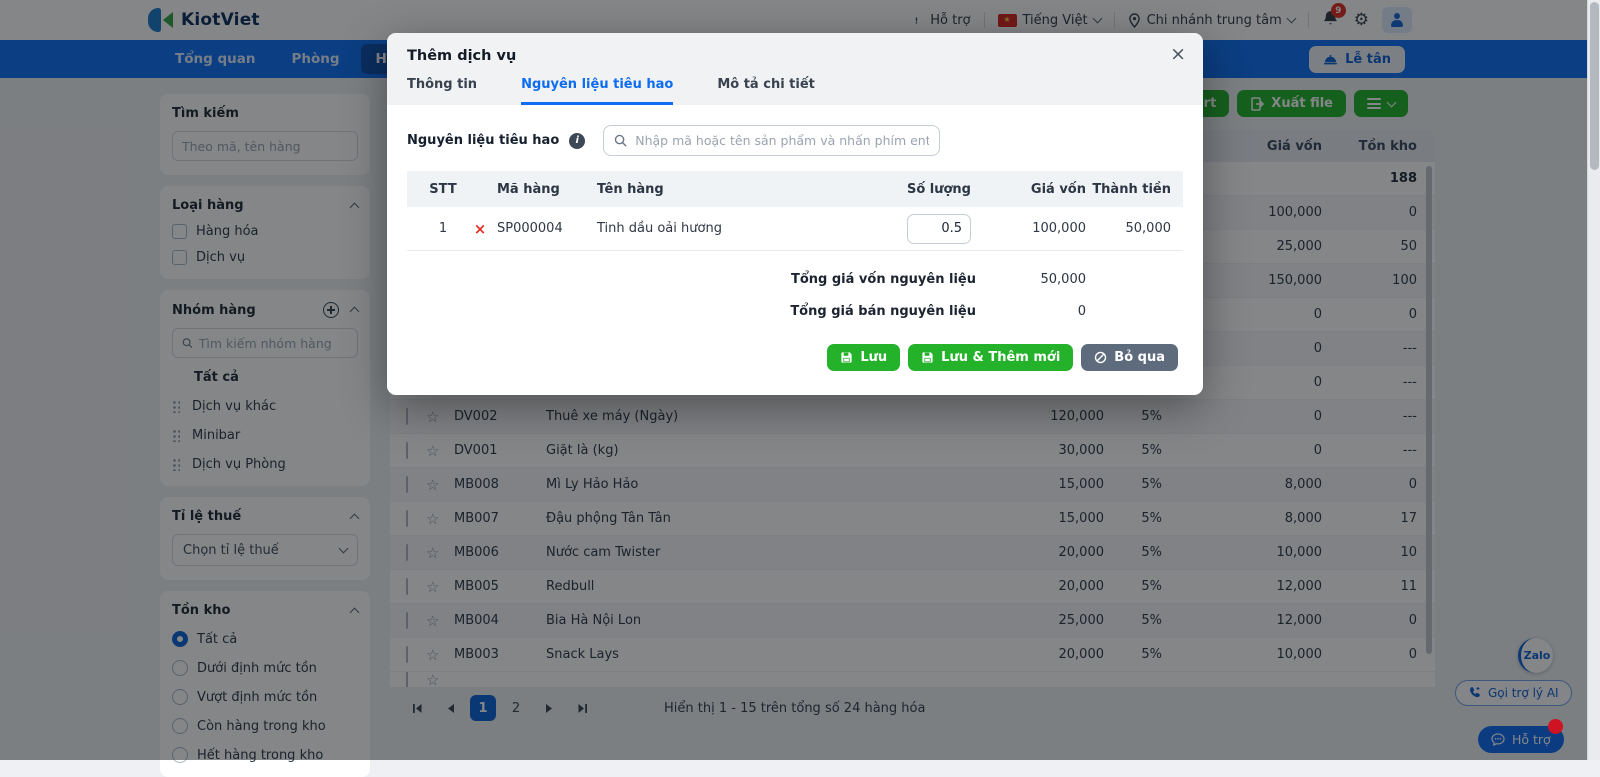 This screenshot has height=777, width=1600. I want to click on cell-name: Tinh dầu oải hương, so click(659, 228).